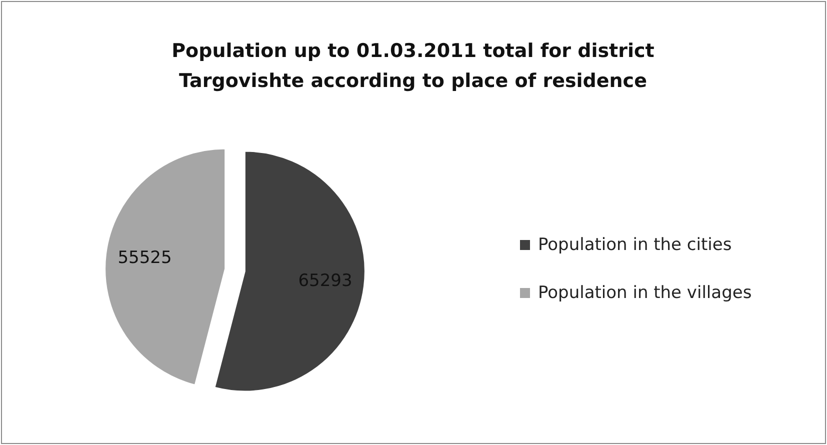 The image size is (827, 445). Describe the element at coordinates (645, 292) in the screenshot. I see `legend-label: Population in the villages` at that location.